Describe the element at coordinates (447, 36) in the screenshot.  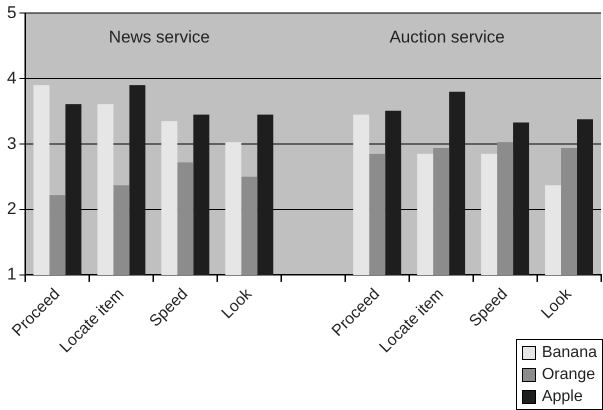
I see `annotation: Auction service` at that location.